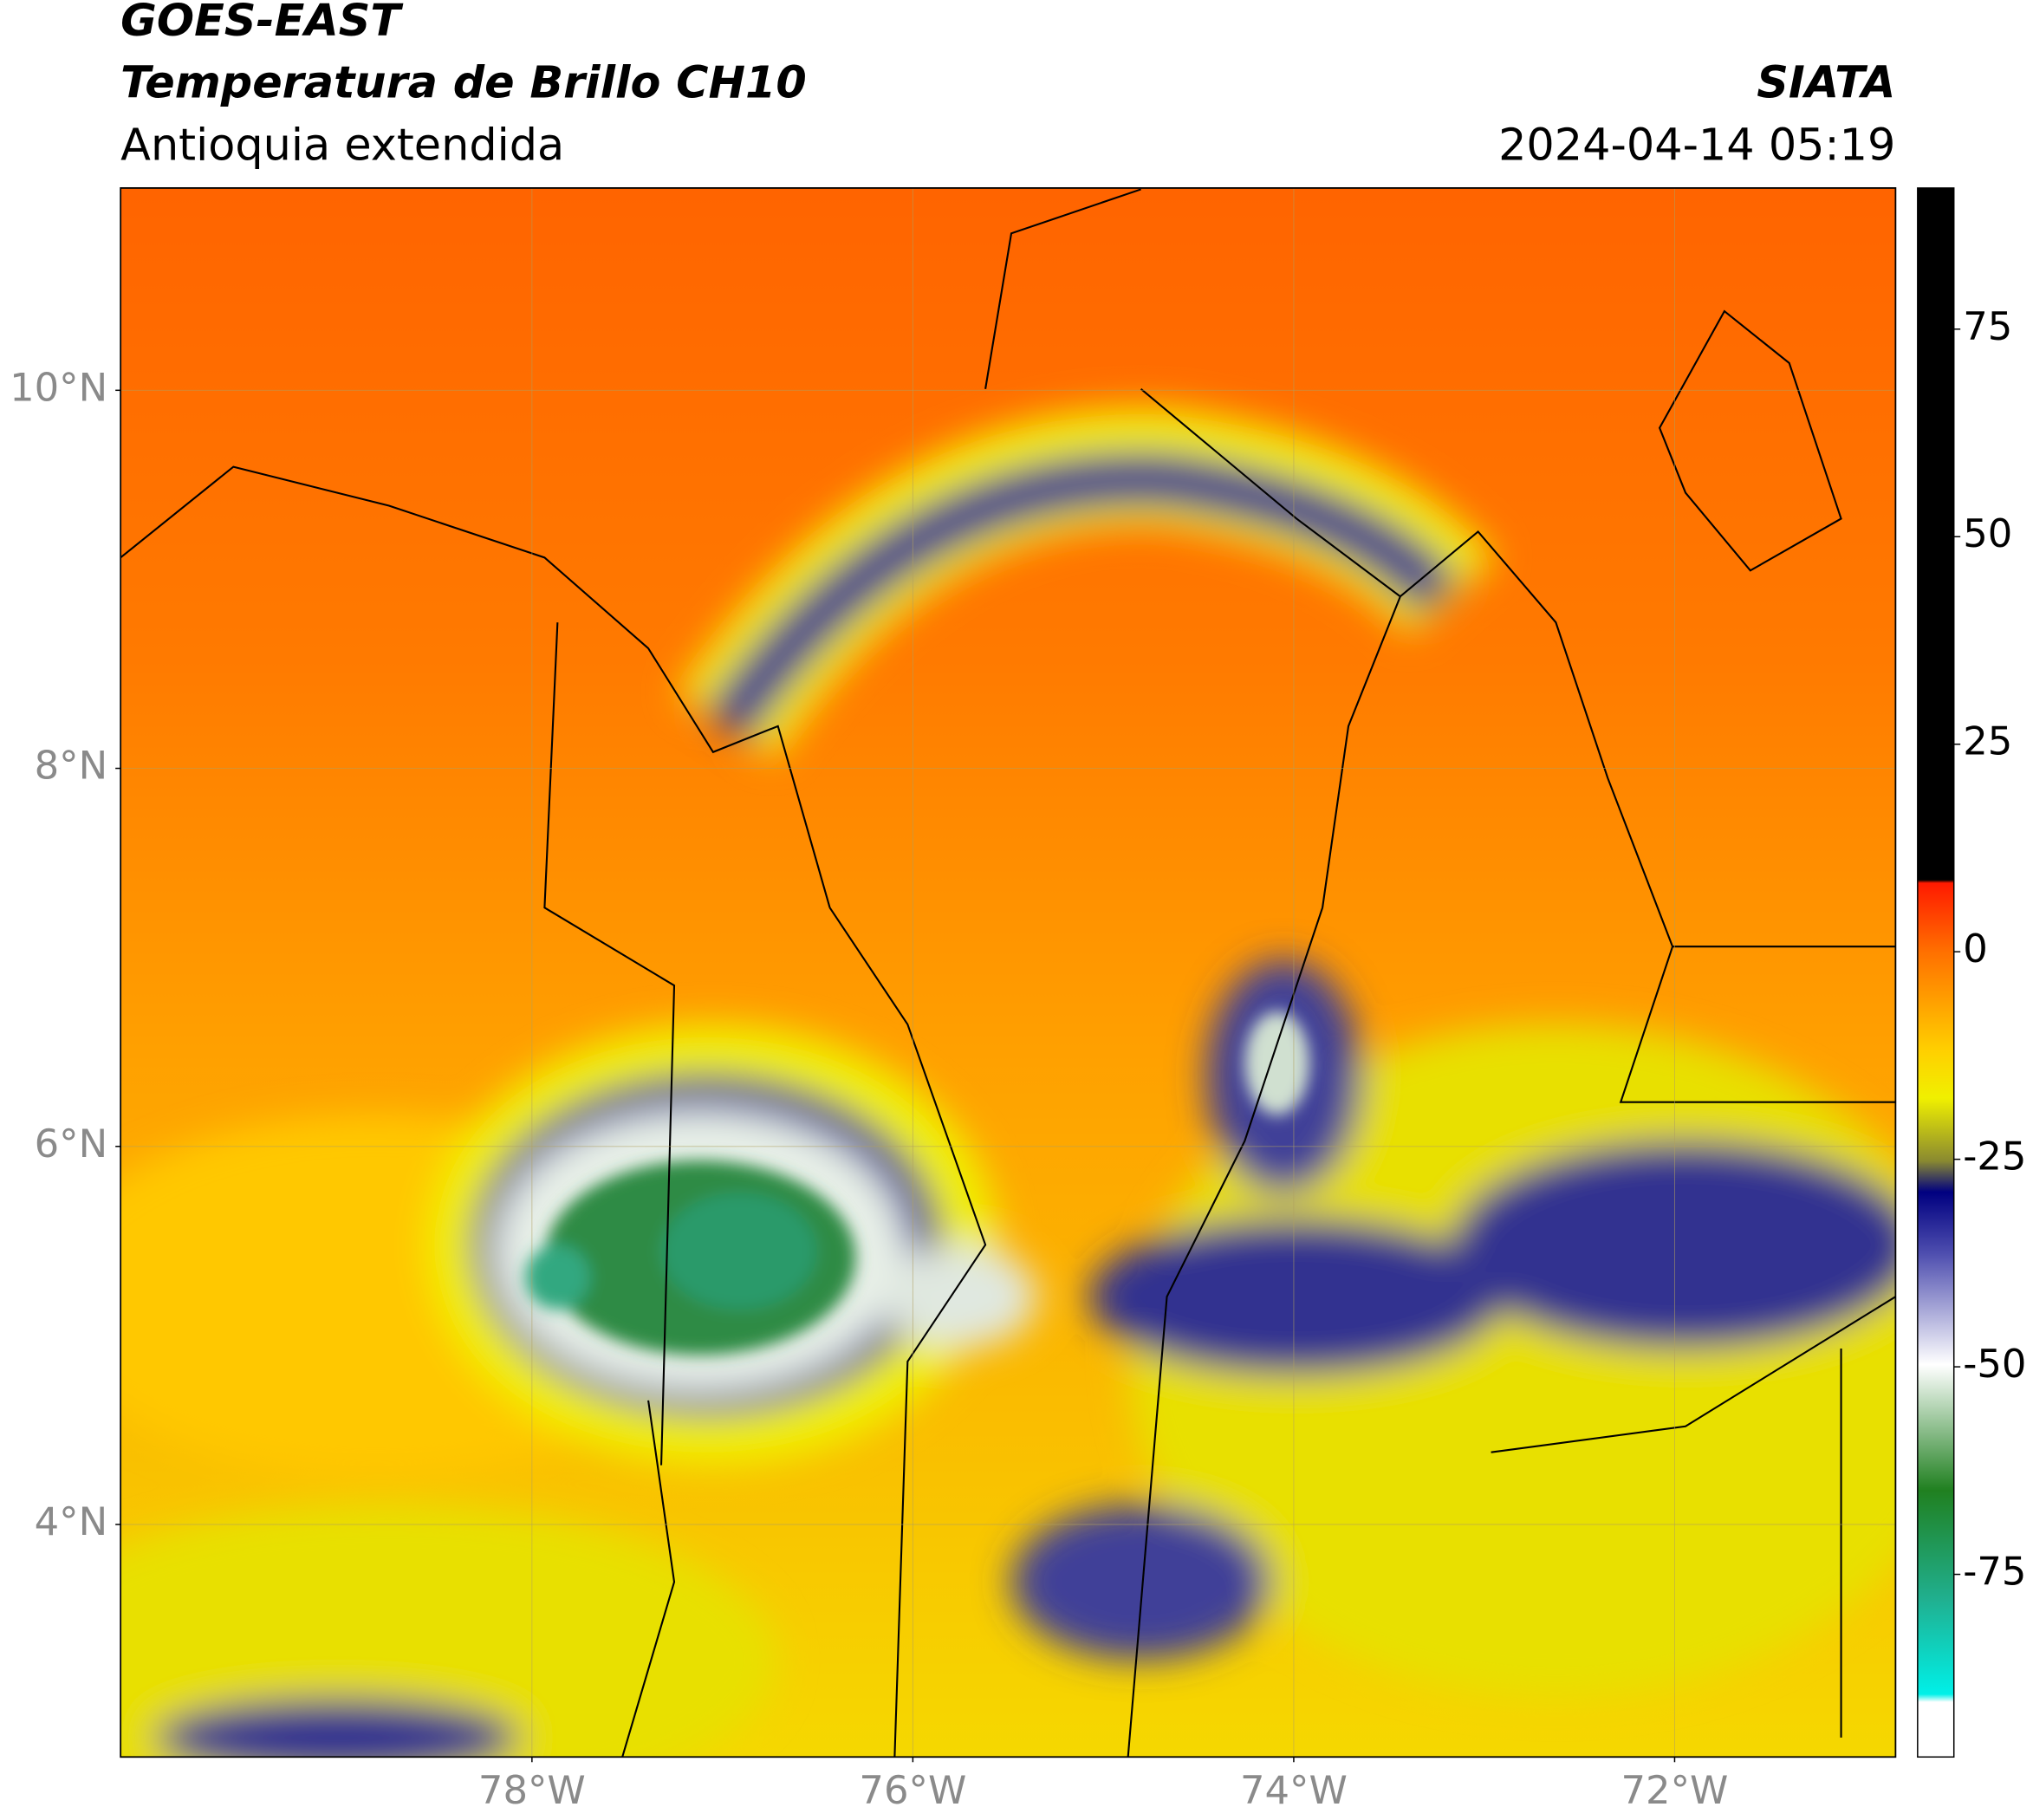 This screenshot has height=1820, width=2033. What do you see at coordinates (1987, 741) in the screenshot?
I see `colorbar-tick-label: 25` at bounding box center [1987, 741].